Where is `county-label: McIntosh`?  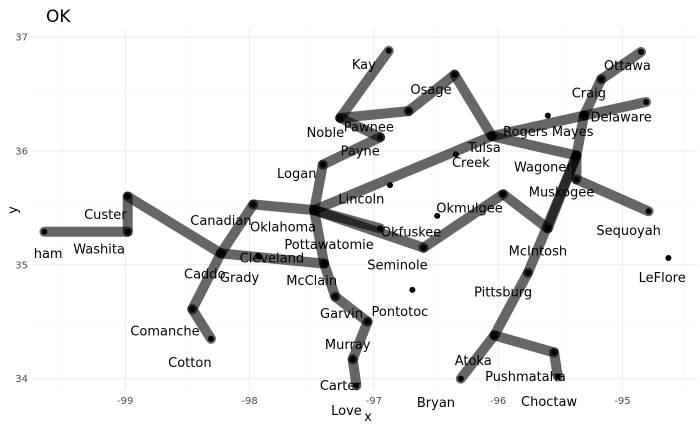 county-label: McIntosh is located at coordinates (538, 252).